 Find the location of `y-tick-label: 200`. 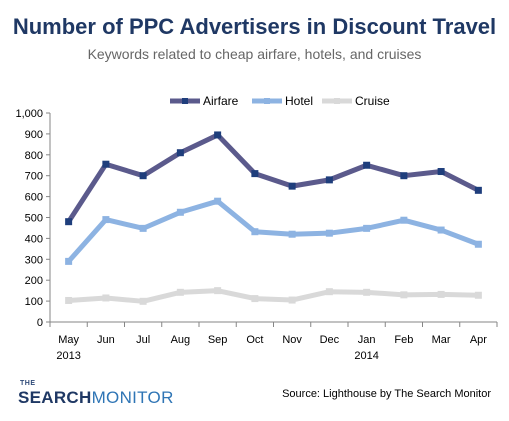

y-tick-label: 200 is located at coordinates (34, 281).